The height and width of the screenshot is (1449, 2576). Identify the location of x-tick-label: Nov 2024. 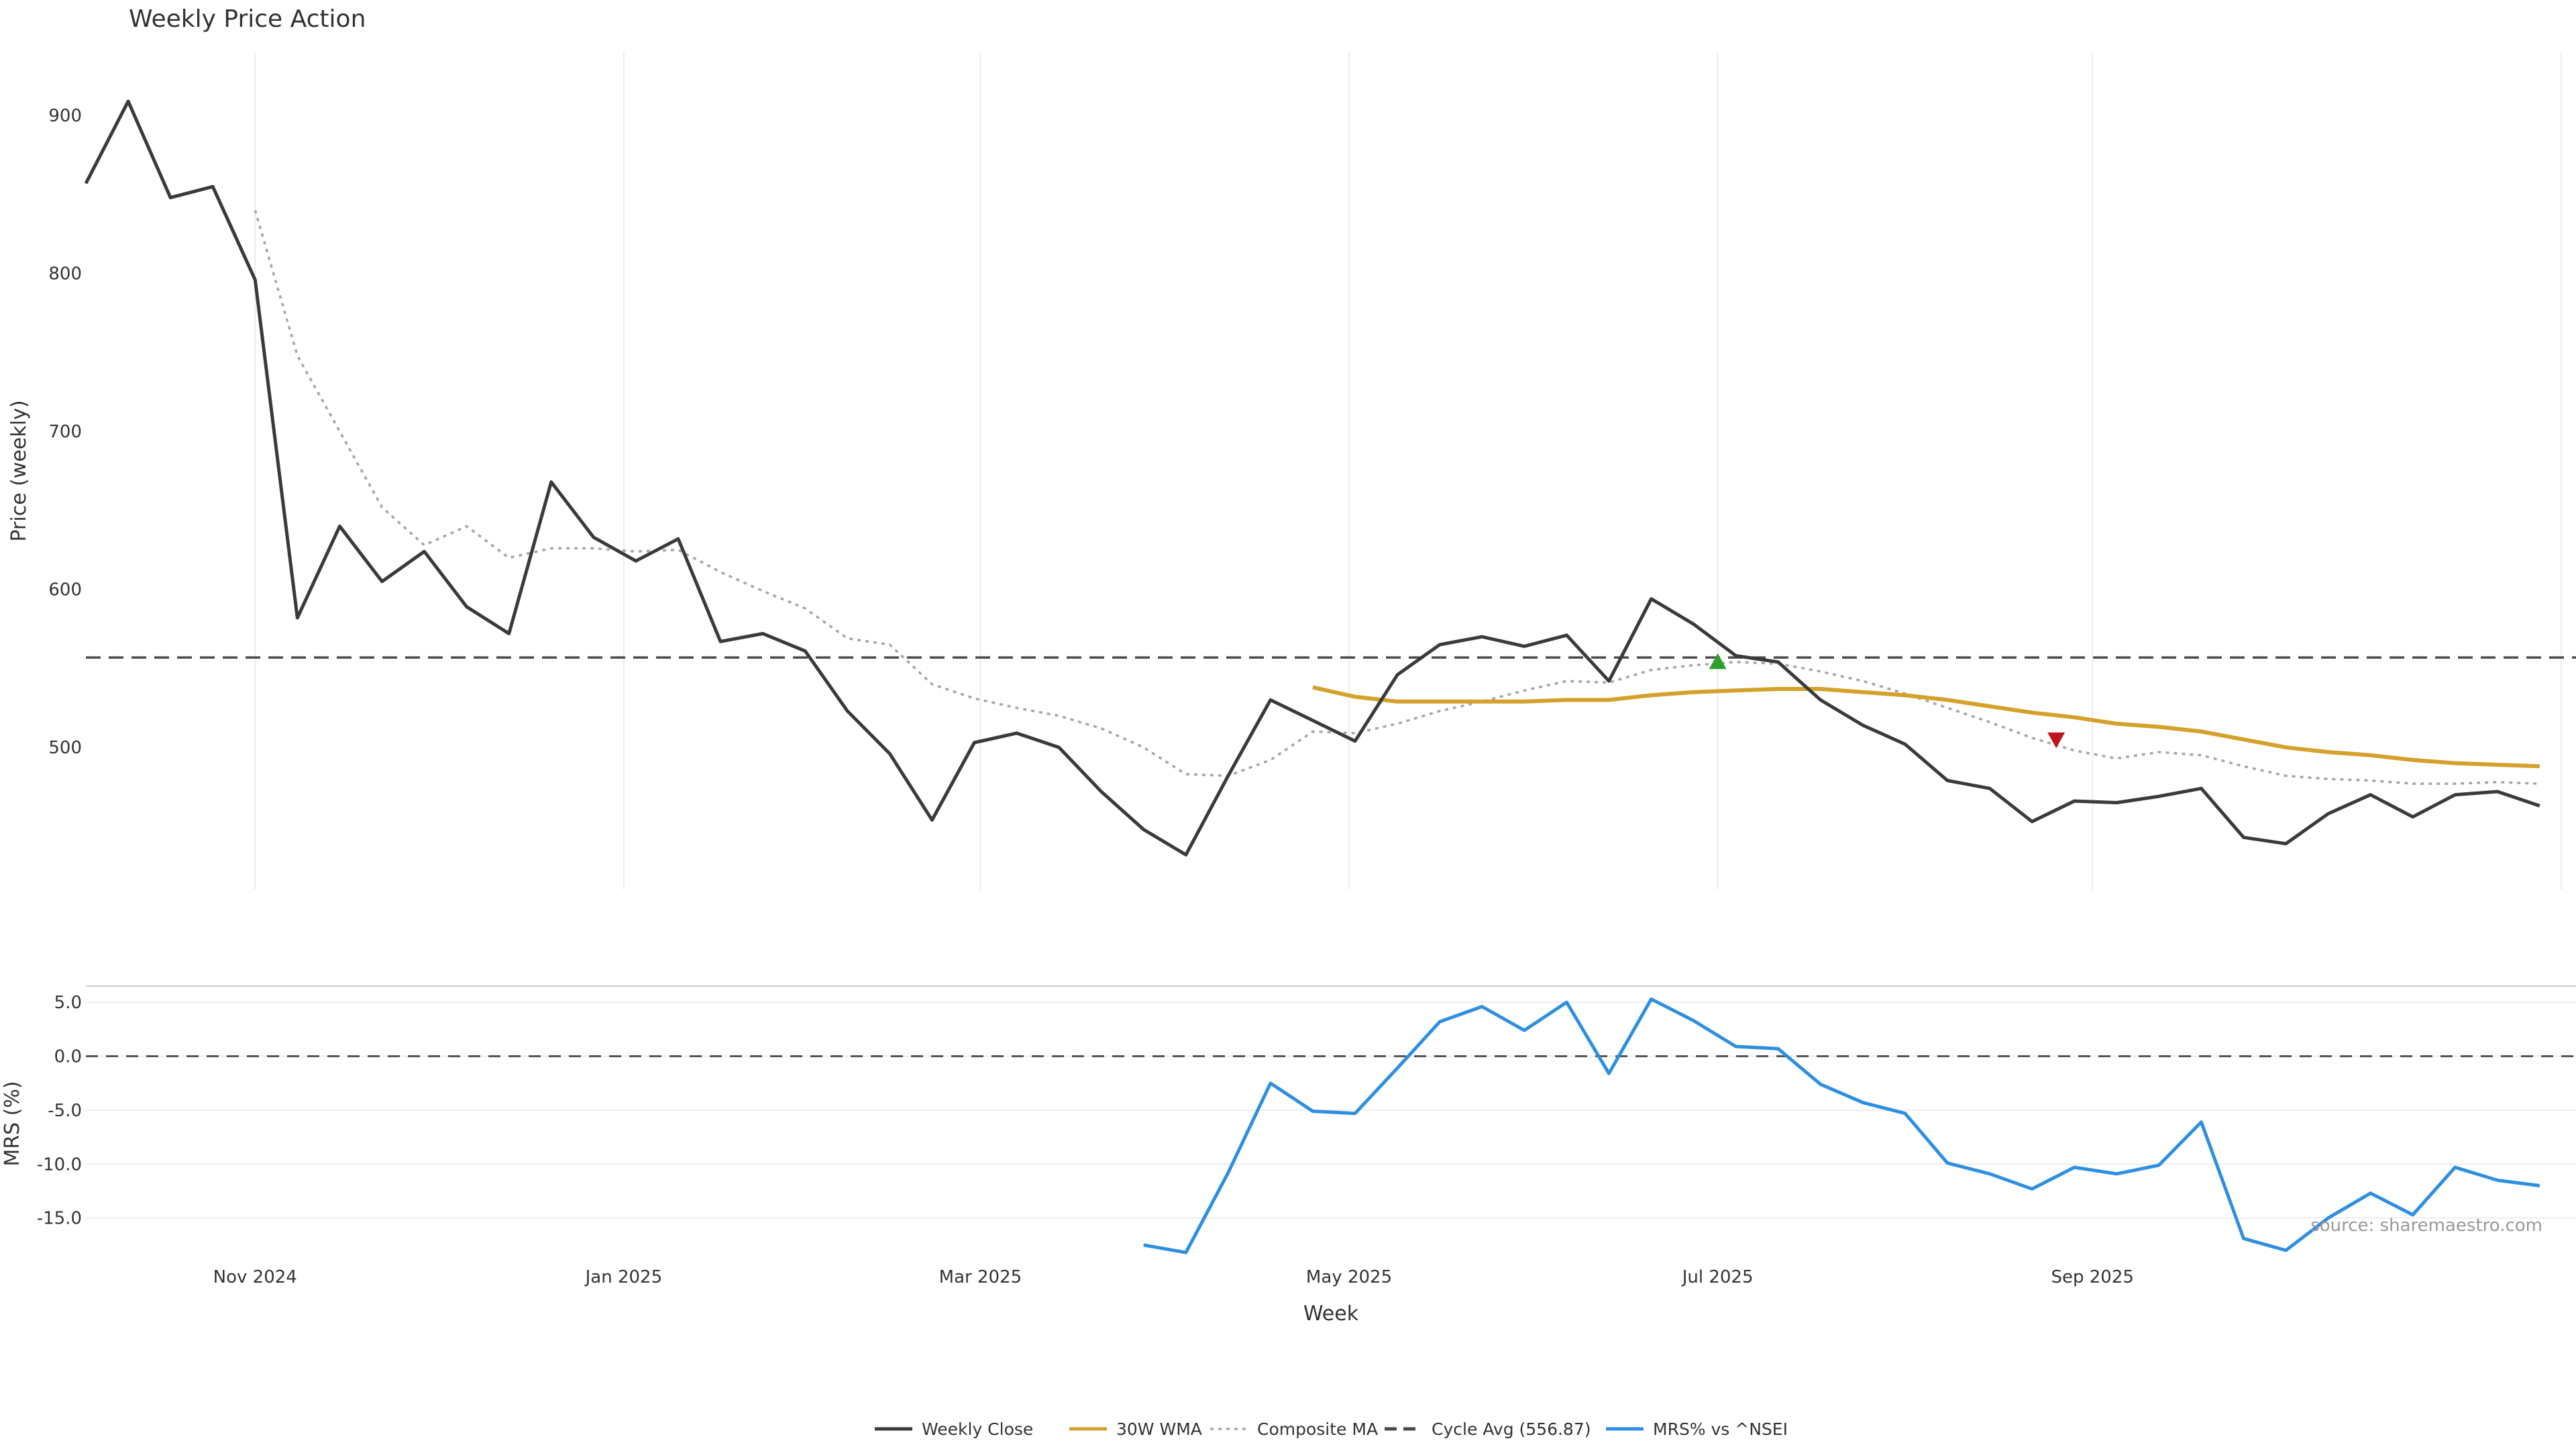
(255, 1277).